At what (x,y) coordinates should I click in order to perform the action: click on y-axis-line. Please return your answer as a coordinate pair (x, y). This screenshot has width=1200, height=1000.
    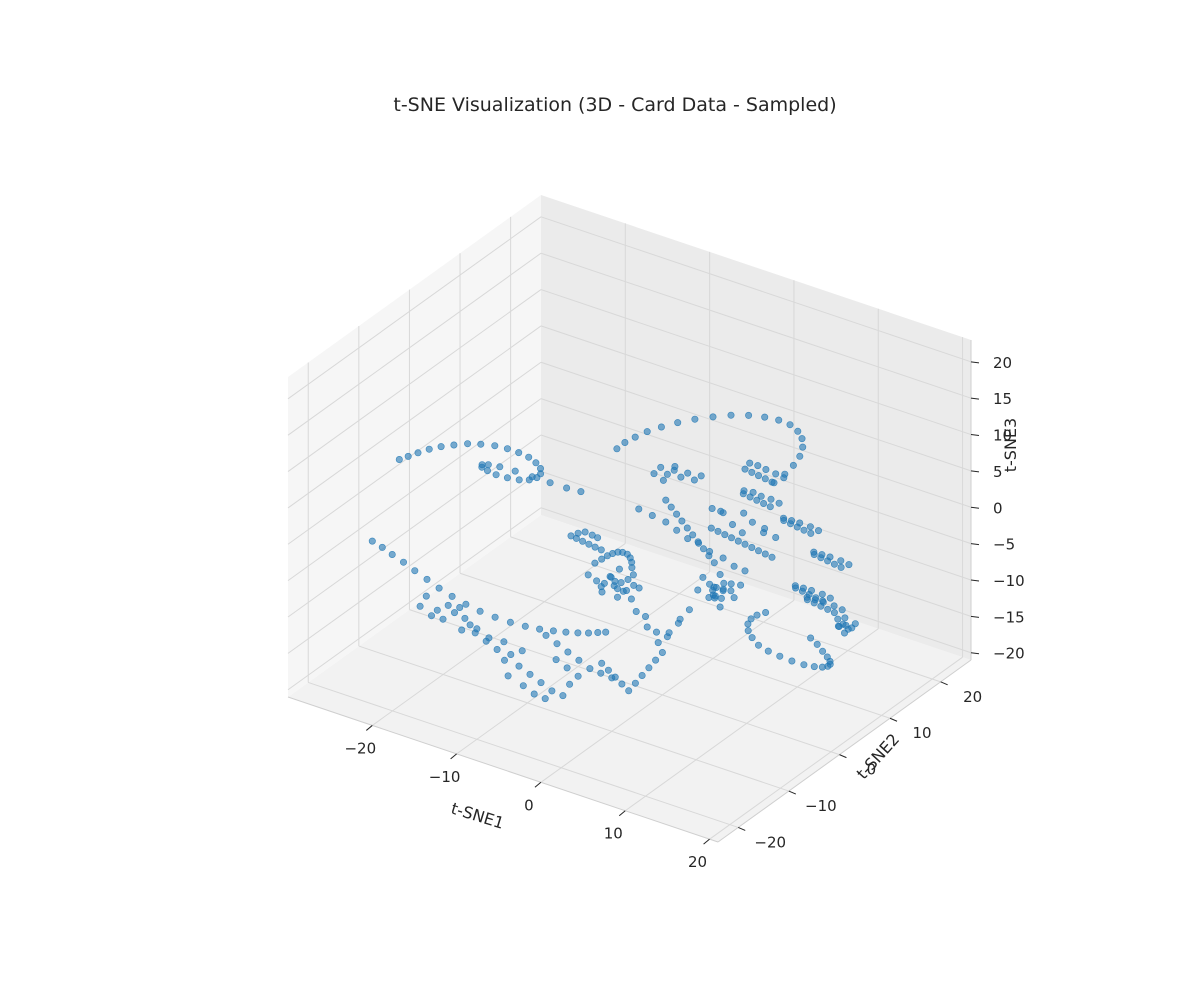
    Looking at the image, I should click on (844, 751).